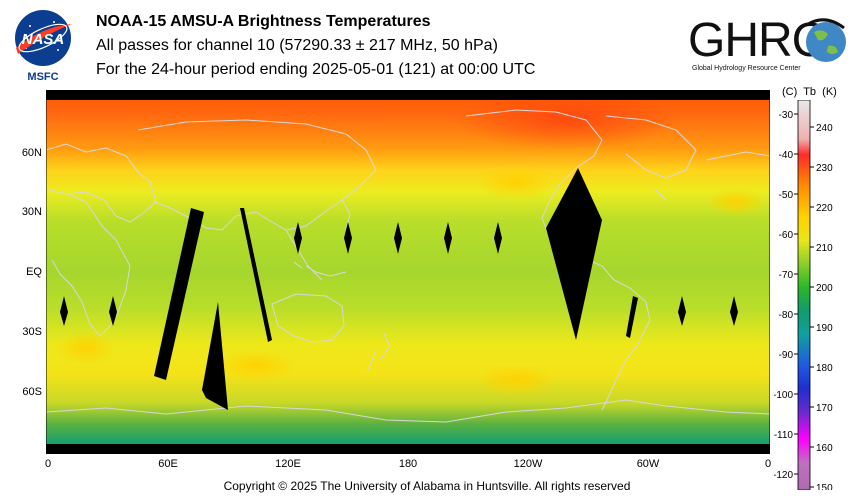 The width and height of the screenshot is (854, 502). Describe the element at coordinates (42, 77) in the screenshot. I see `msfc-text: MSFC` at that location.